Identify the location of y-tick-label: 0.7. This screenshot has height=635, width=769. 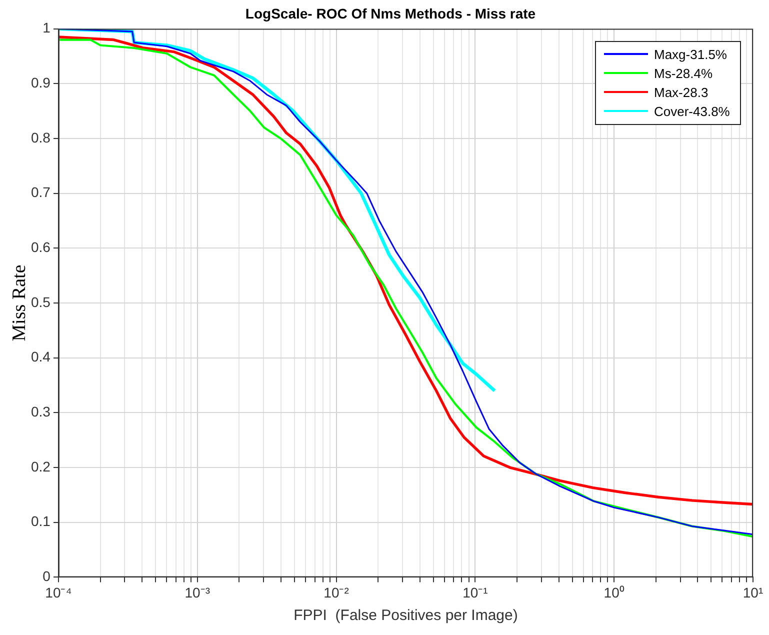
(40, 192).